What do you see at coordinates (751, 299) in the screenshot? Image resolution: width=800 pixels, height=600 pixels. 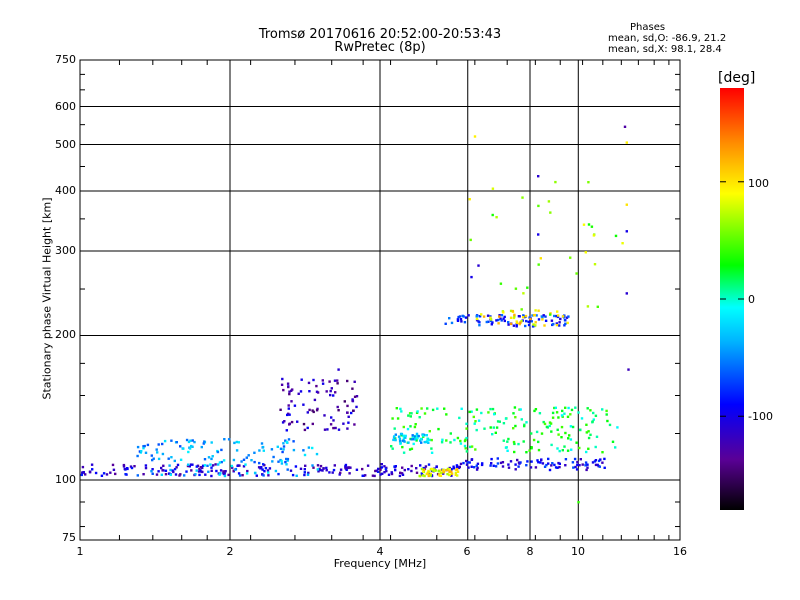 I see `colorbar-tick-label: 0` at bounding box center [751, 299].